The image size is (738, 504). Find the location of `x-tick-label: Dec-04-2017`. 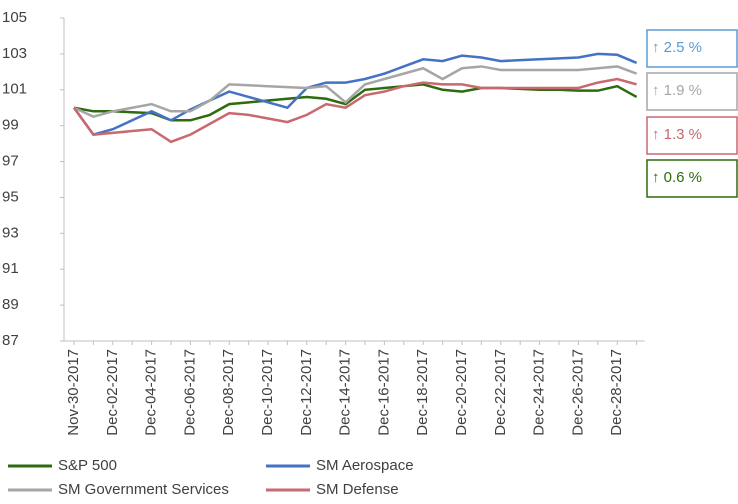

x-tick-label: Dec-04-2017 is located at coordinates (151, 392).